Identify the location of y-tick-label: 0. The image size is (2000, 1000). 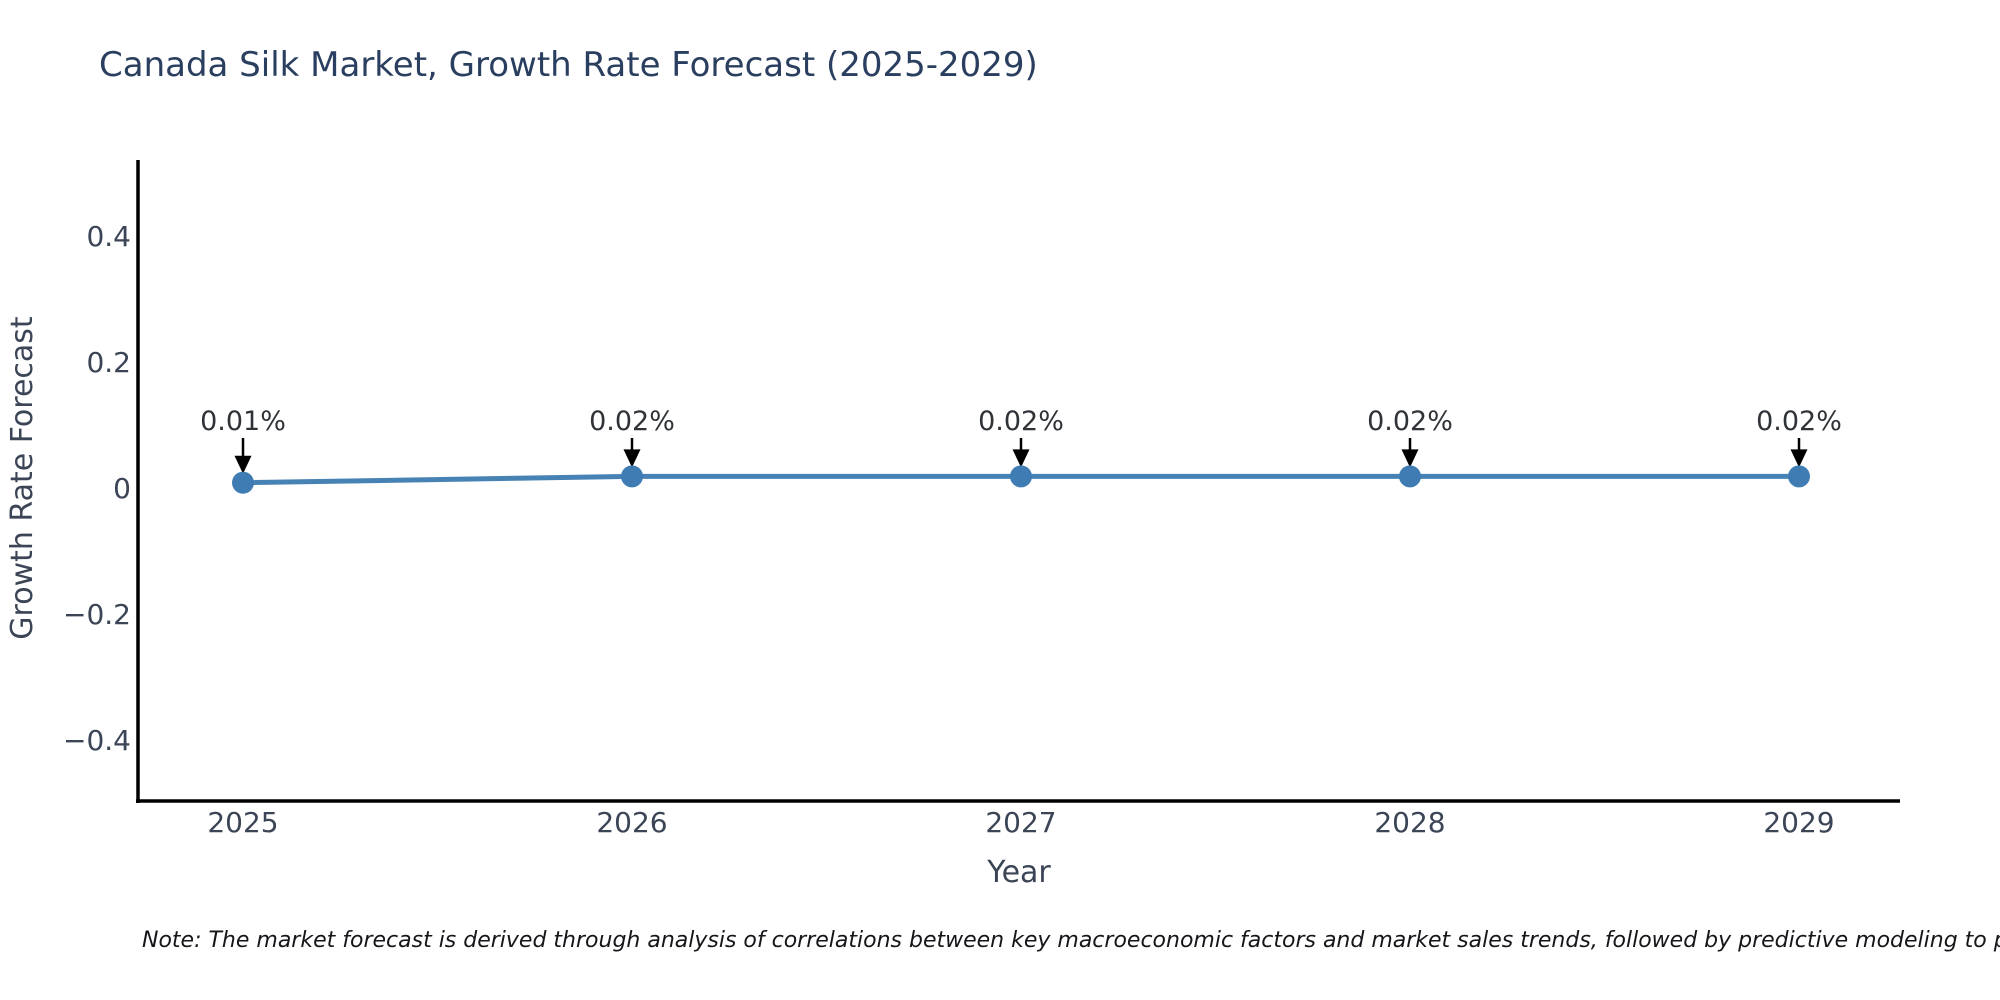
(122, 488).